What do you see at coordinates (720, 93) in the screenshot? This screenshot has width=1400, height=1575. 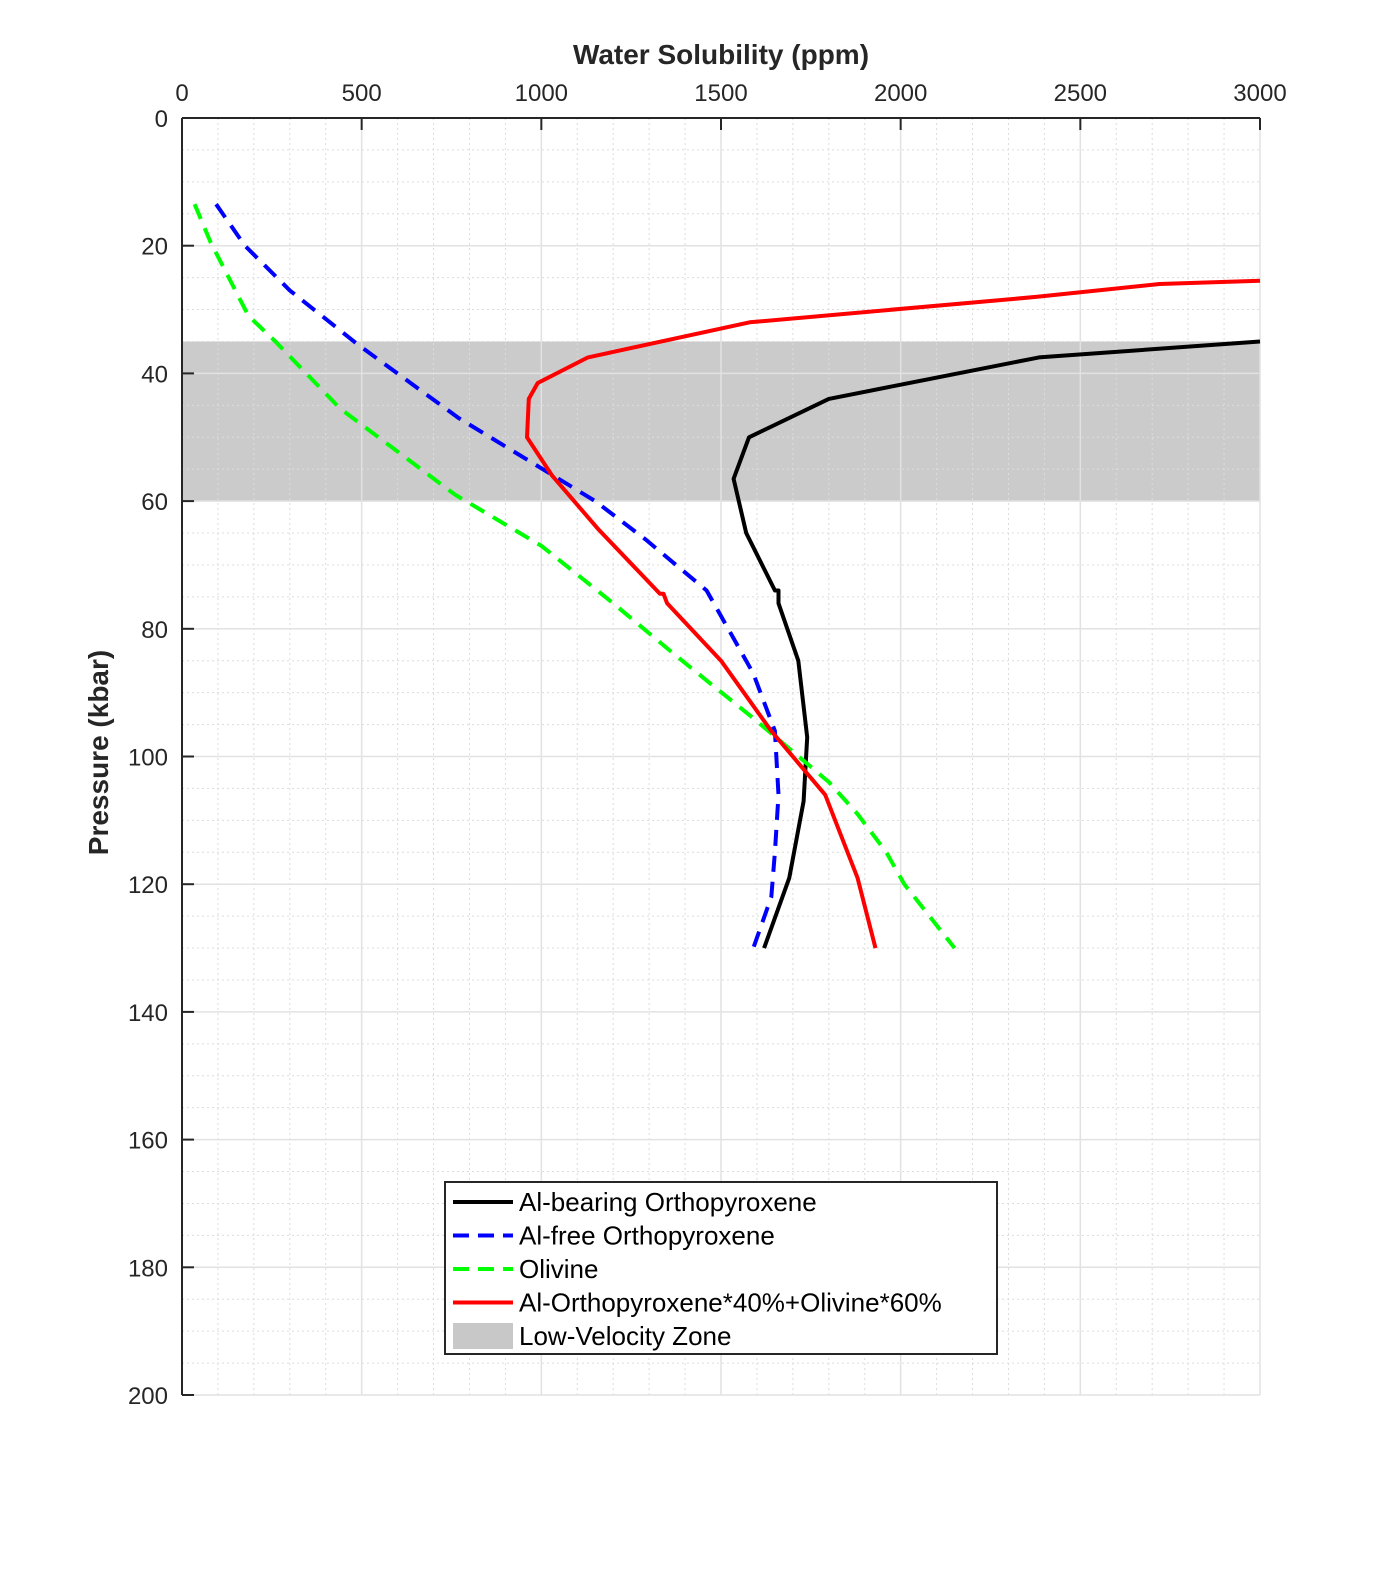 I see `x-tick-label: 1500` at bounding box center [720, 93].